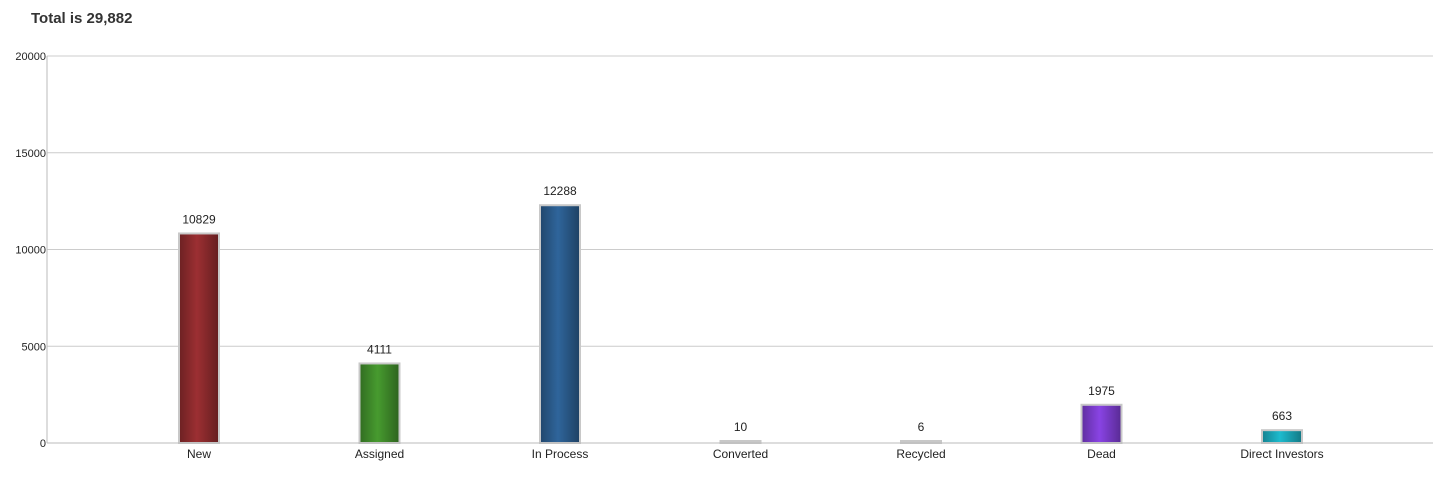 Image resolution: width=1454 pixels, height=480 pixels. What do you see at coordinates (1282, 437) in the screenshot?
I see `bar-direct-investors` at bounding box center [1282, 437].